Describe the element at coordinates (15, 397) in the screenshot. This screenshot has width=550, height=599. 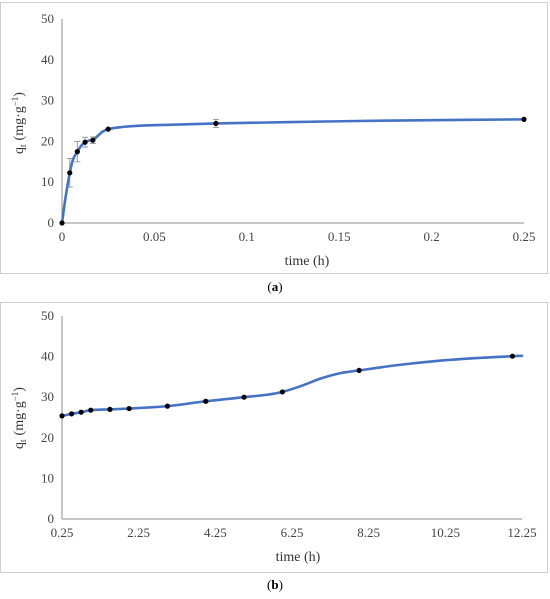
I see `panel-b-ylabel-sup: −1` at that location.